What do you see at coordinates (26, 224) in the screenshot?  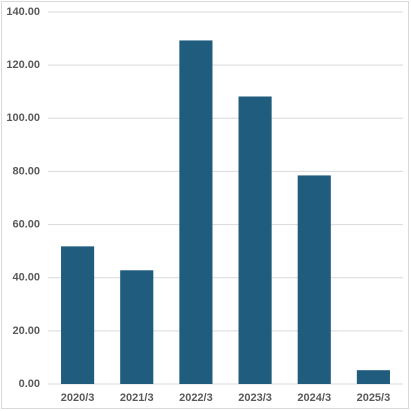 I see `y-tick-label: 60.00` at bounding box center [26, 224].